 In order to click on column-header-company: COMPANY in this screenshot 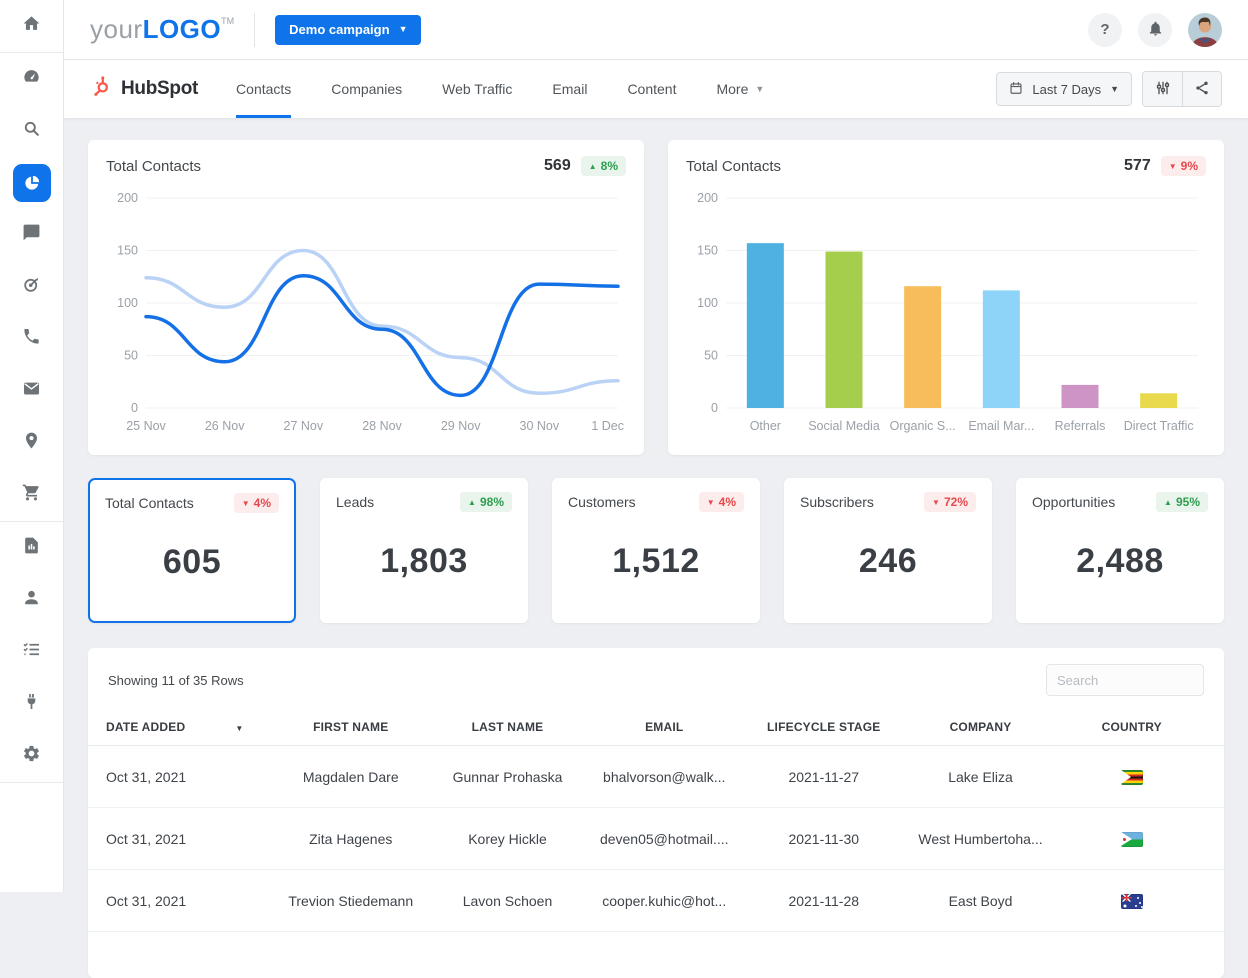, I will do `click(981, 727)`.